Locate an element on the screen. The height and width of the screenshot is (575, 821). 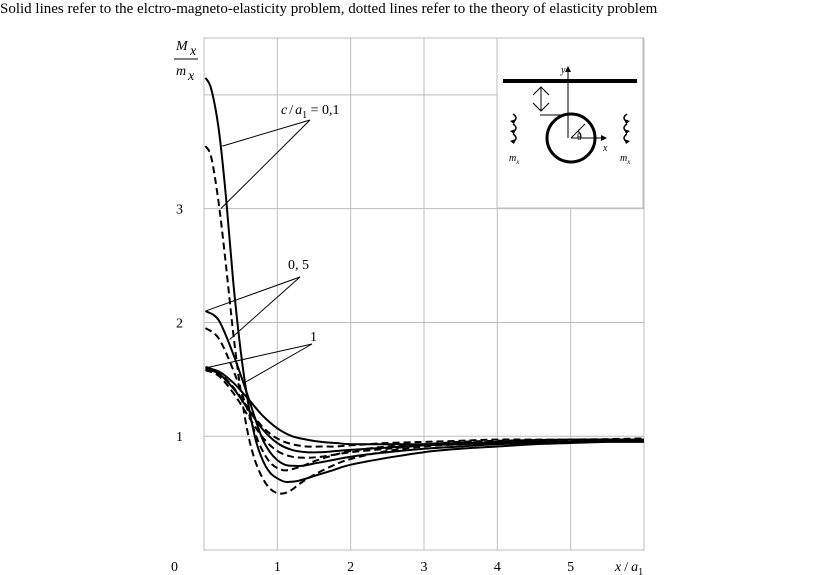
inset-moment-right-var: m is located at coordinates (623, 158).